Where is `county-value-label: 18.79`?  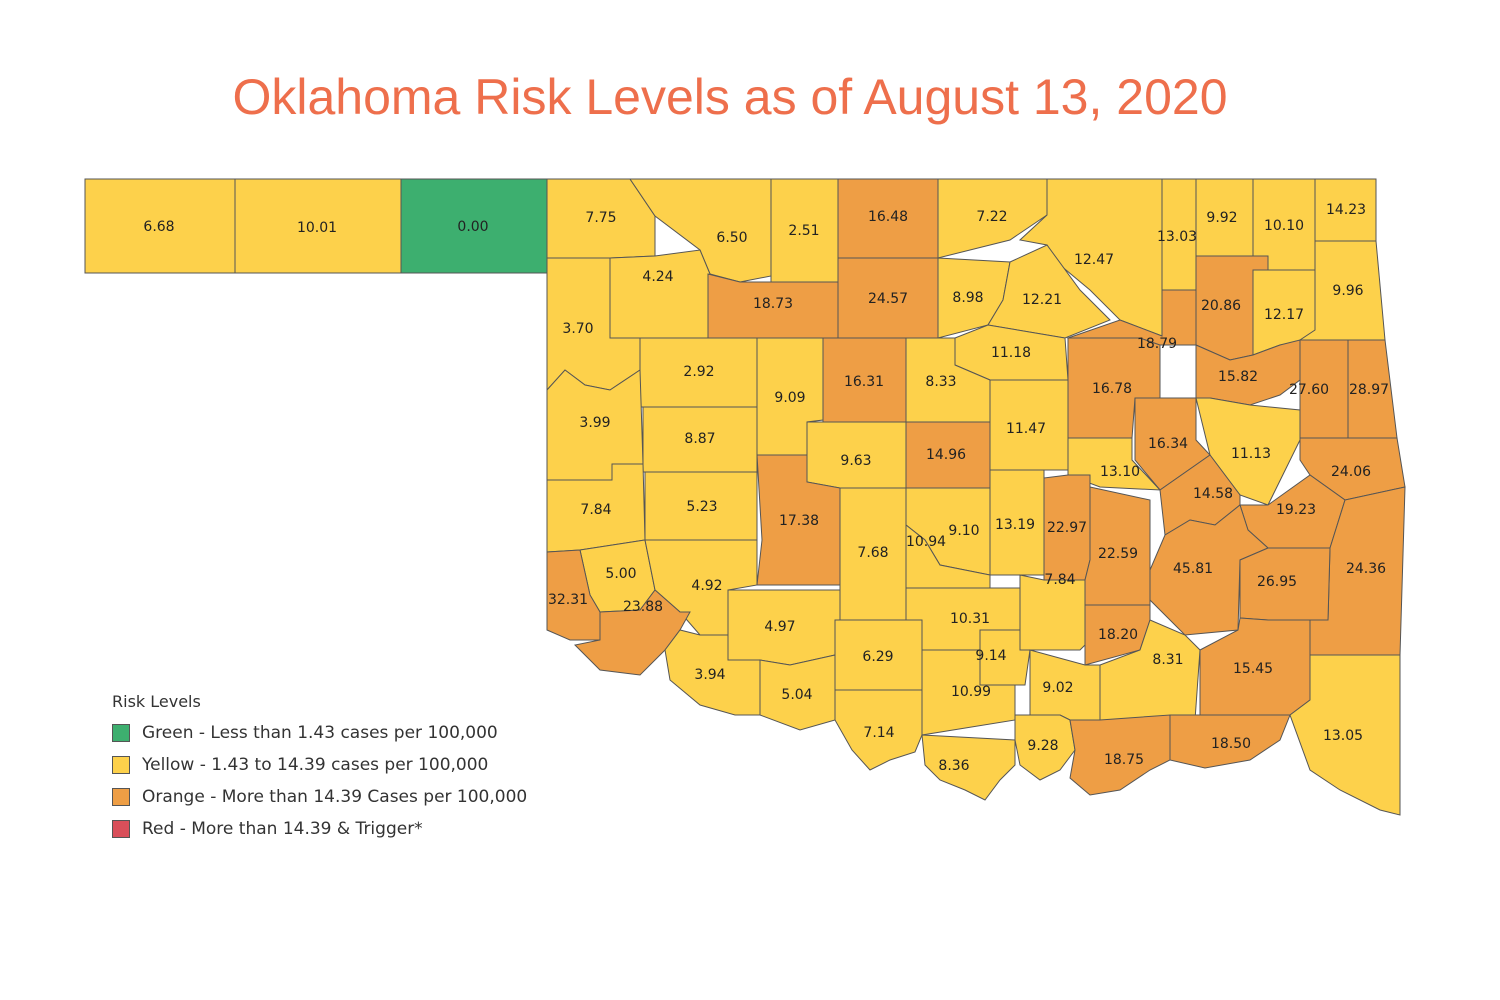 county-value-label: 18.79 is located at coordinates (1157, 344).